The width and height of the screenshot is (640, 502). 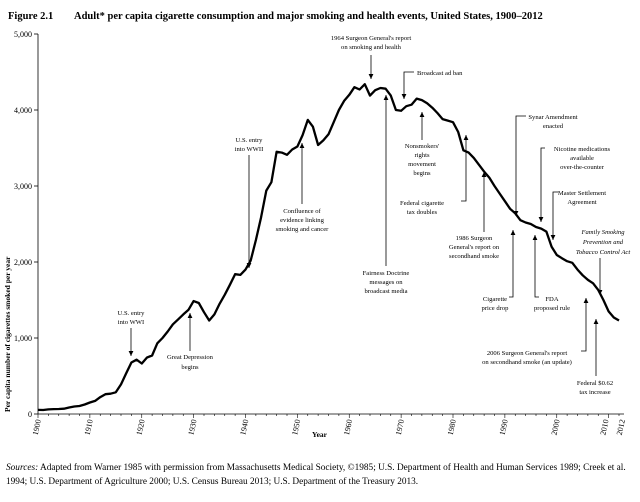 What do you see at coordinates (527, 362) in the screenshot?
I see `annotation-2006-sg-line-2: on secondhand smoke (an update)` at bounding box center [527, 362].